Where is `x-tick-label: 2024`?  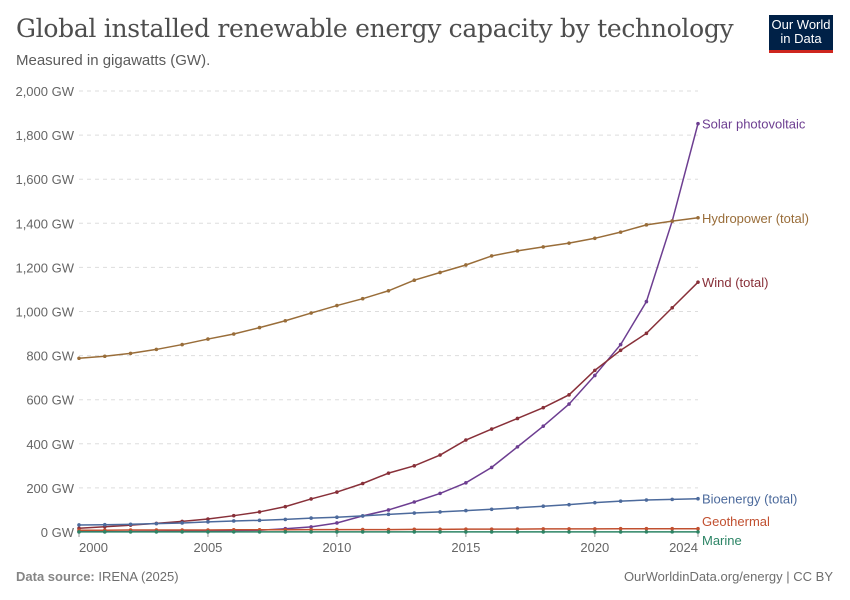 x-tick-label: 2024 is located at coordinates (683, 547).